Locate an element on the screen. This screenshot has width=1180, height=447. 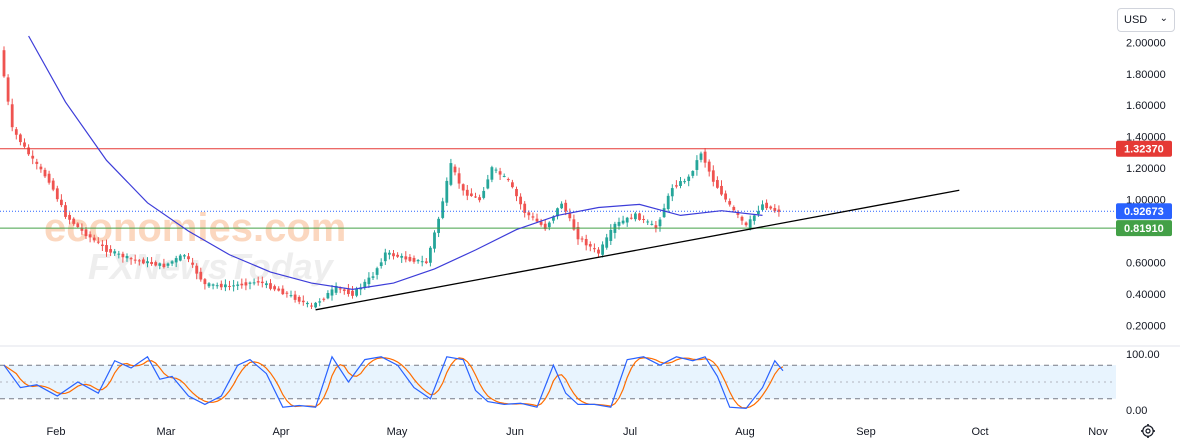
oscillator-tick-label: 0.00 is located at coordinates (1136, 411).